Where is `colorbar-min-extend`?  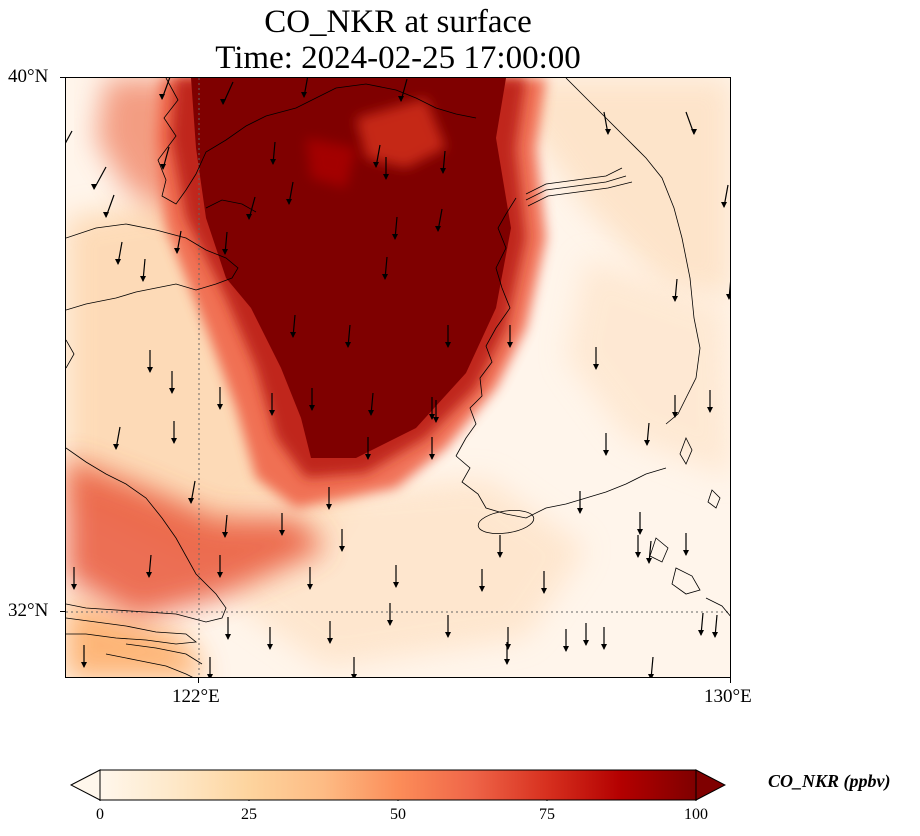
colorbar-min-extend is located at coordinates (85, 785).